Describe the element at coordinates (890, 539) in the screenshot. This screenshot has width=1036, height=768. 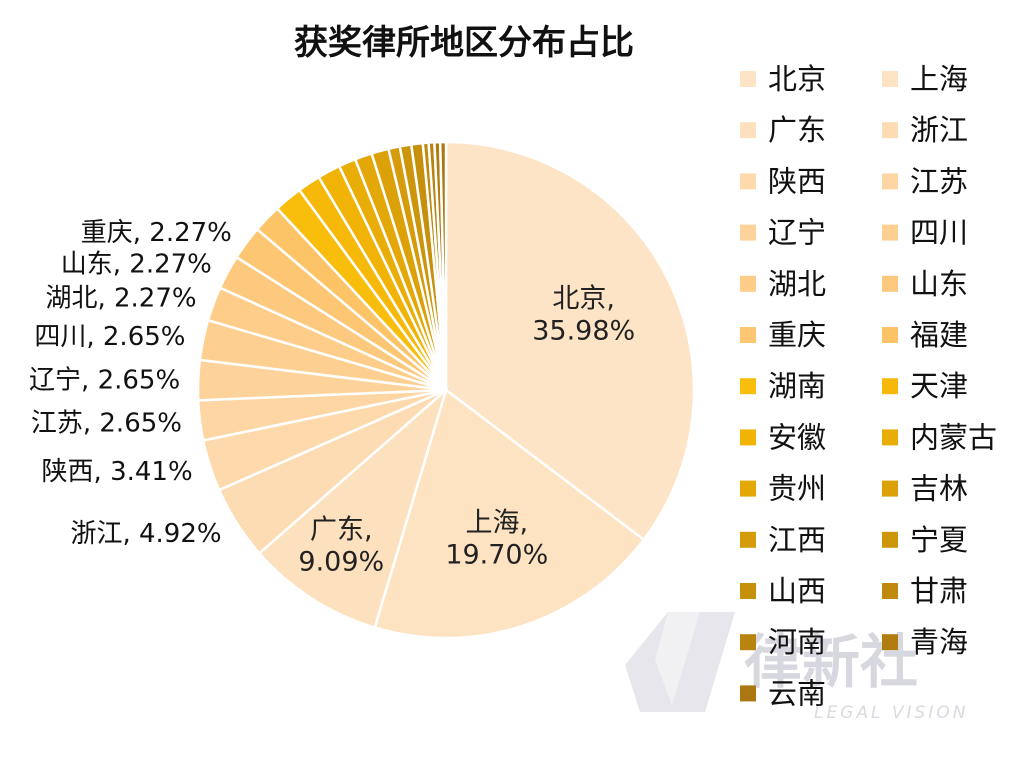
I see `legend-swatch-e5ae81e5a48f` at that location.